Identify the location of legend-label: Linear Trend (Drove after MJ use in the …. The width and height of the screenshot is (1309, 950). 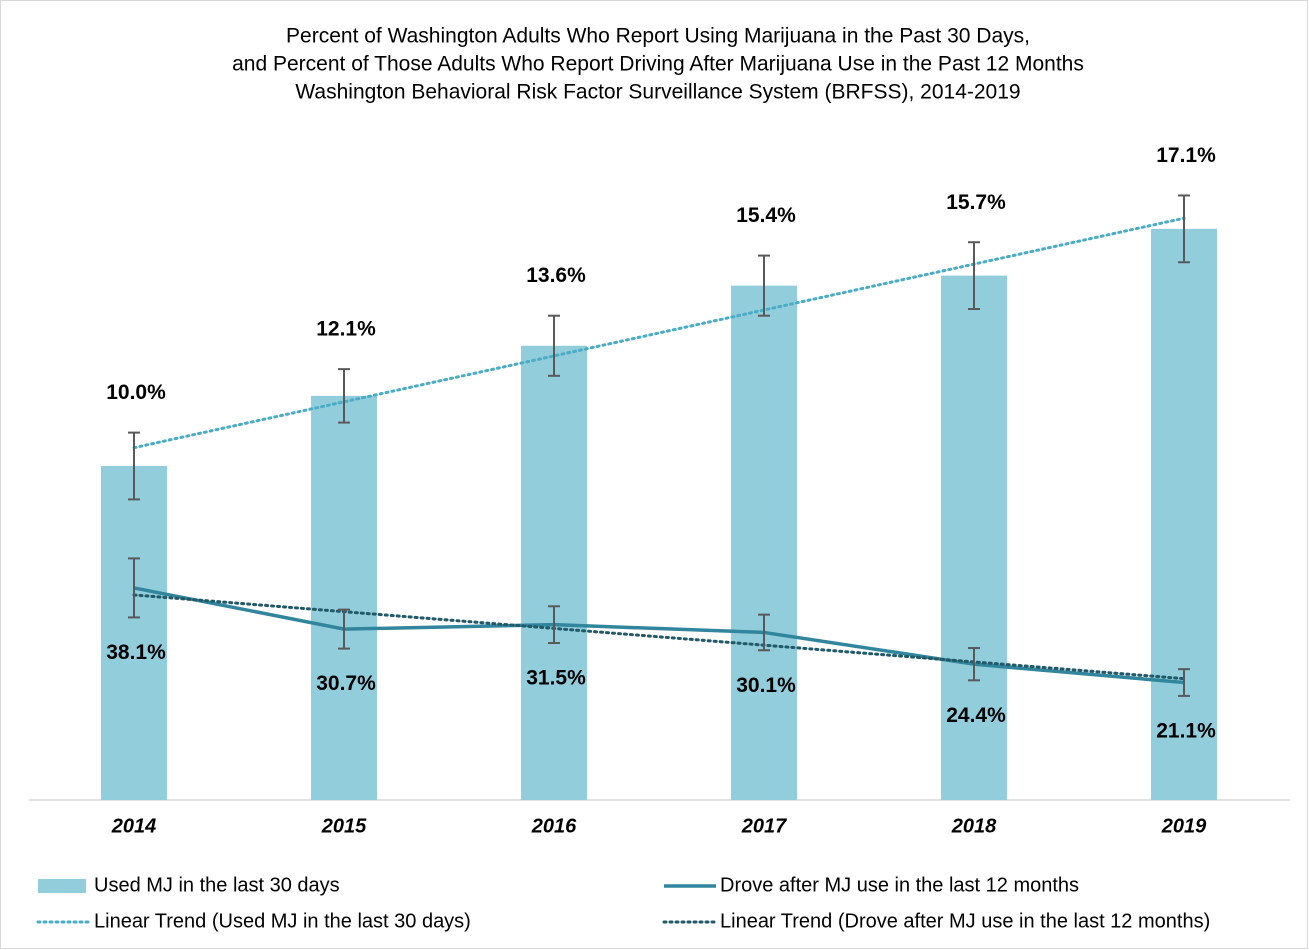
(965, 921).